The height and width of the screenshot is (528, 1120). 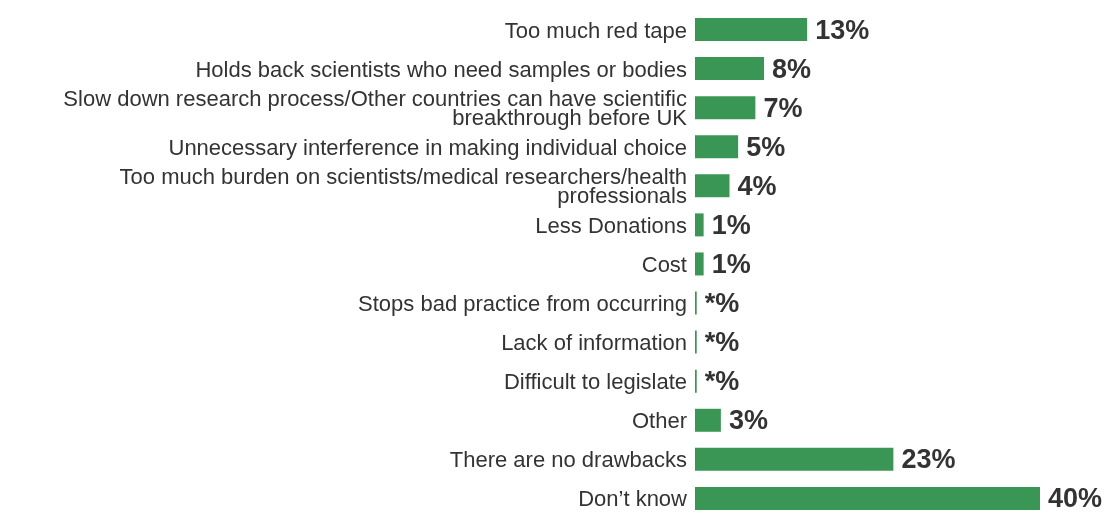 What do you see at coordinates (766, 146) in the screenshot?
I see `data-label: 5%` at bounding box center [766, 146].